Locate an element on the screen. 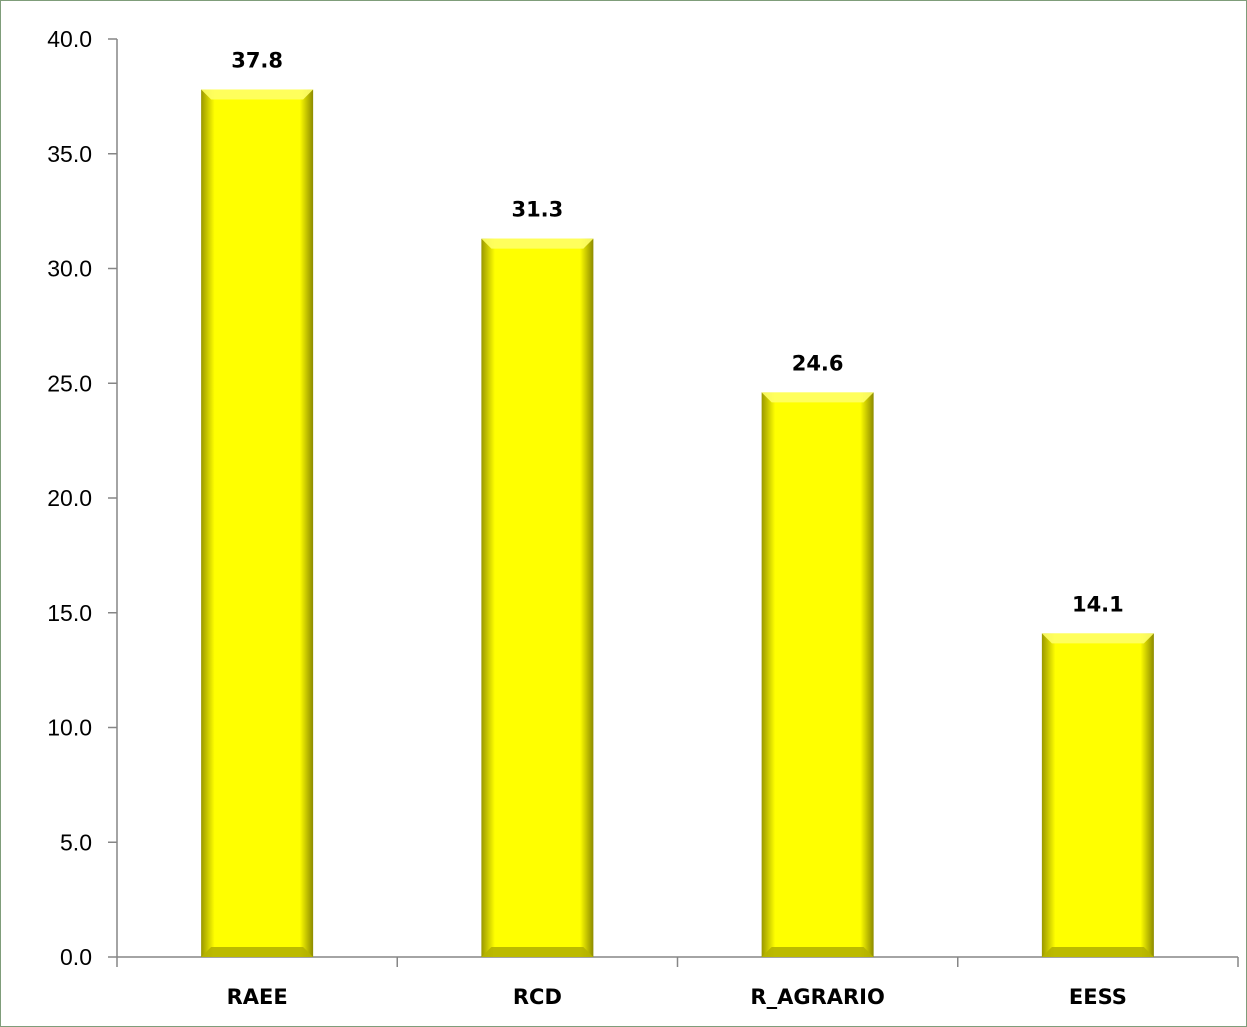 This screenshot has width=1247, height=1027. y-axis: 0.0 5.0 10.0 15.0 20.0 25.0 30.0 35.0 40.0 is located at coordinates (82, 498).